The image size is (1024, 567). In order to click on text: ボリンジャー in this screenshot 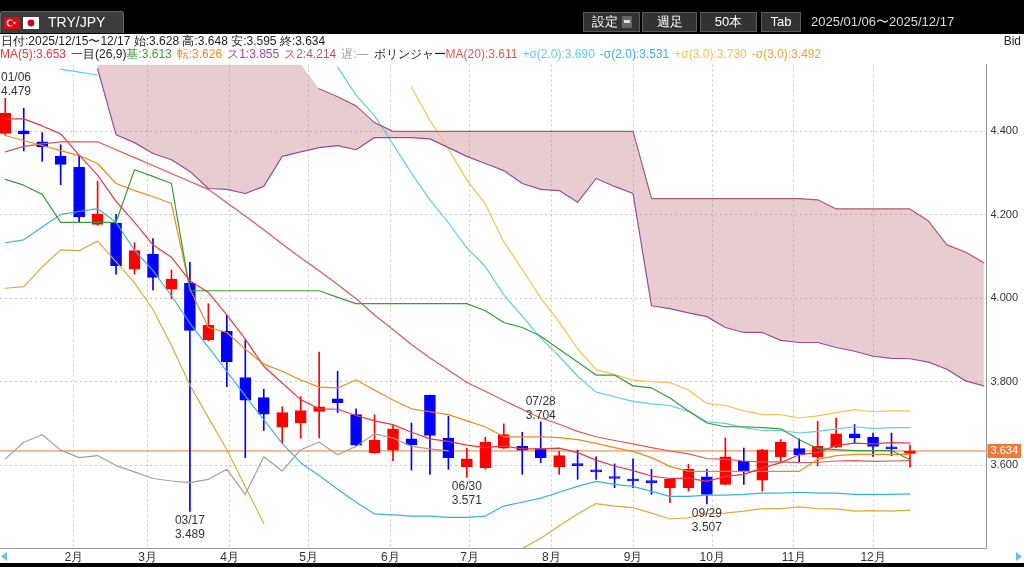, I will do `click(409, 54)`.